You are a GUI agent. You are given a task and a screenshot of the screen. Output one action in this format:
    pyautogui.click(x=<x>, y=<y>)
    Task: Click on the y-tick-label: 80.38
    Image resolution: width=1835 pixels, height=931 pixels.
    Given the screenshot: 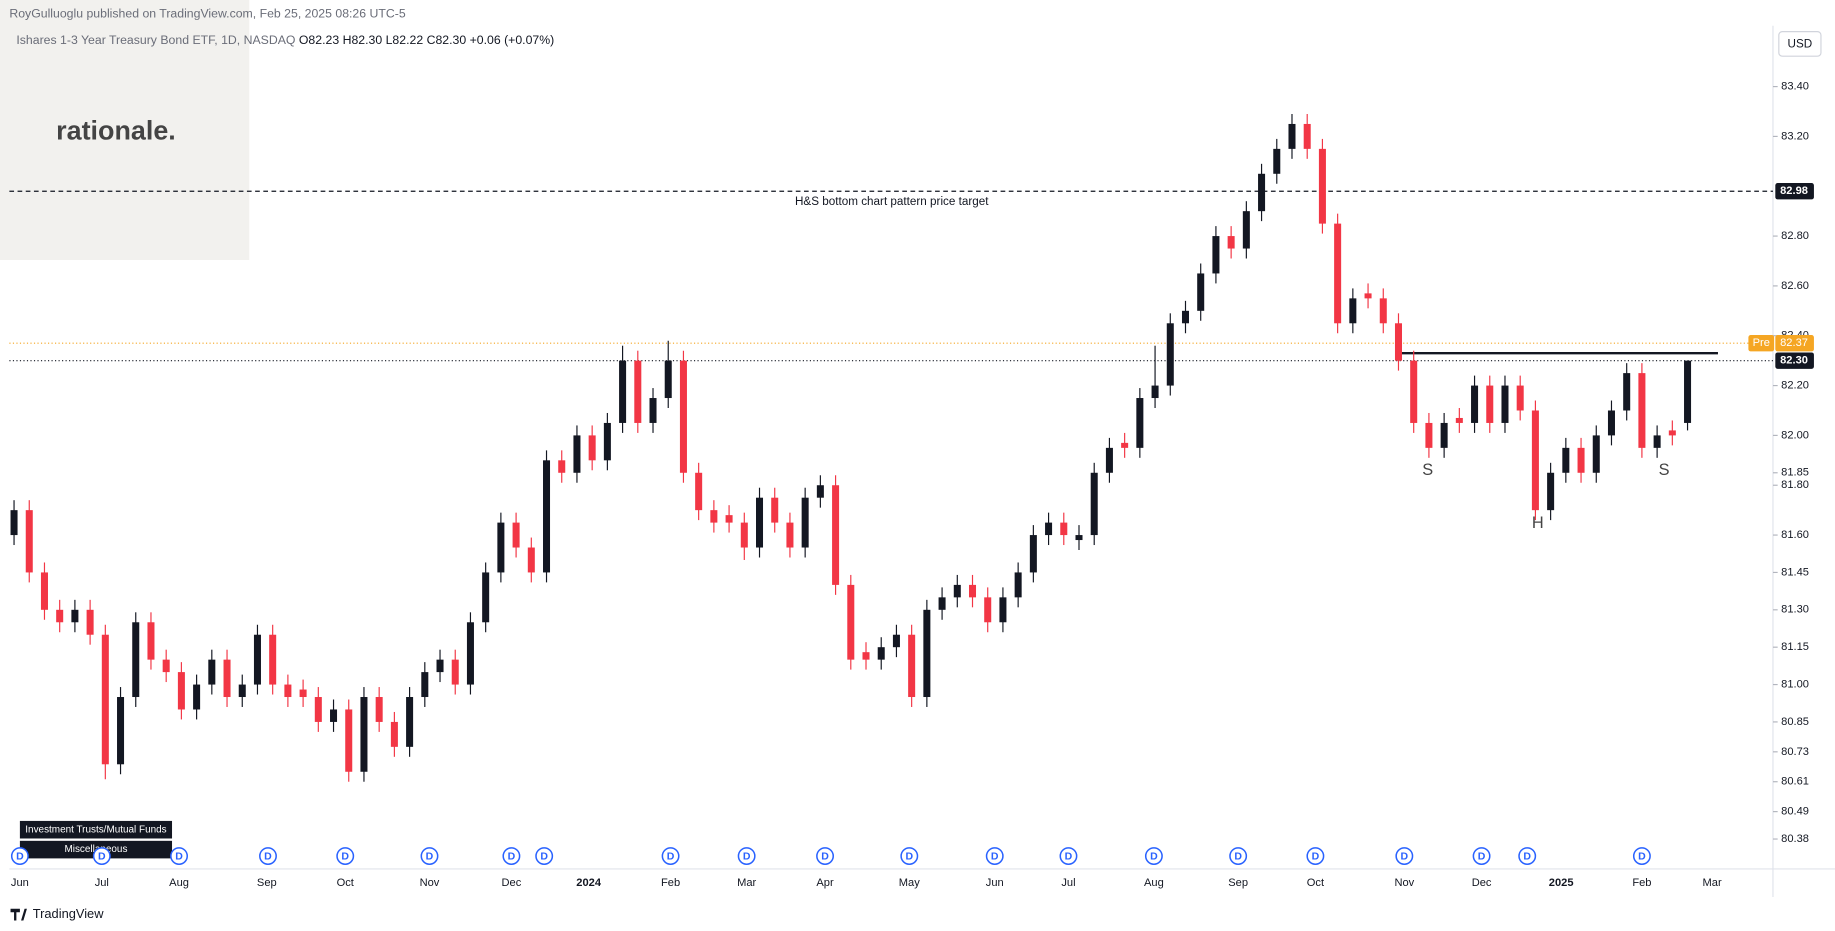 What is the action you would take?
    pyautogui.click(x=1795, y=839)
    